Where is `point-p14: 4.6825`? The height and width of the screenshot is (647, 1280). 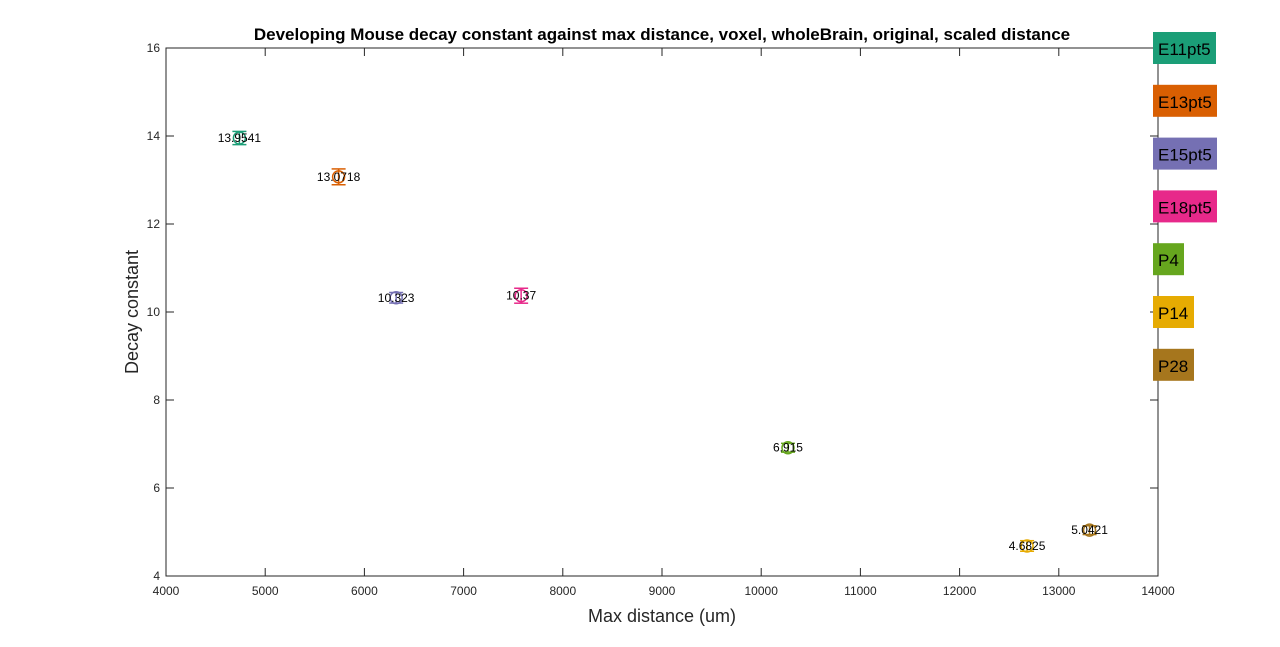
point-p14: 4.6825 is located at coordinates (1027, 546).